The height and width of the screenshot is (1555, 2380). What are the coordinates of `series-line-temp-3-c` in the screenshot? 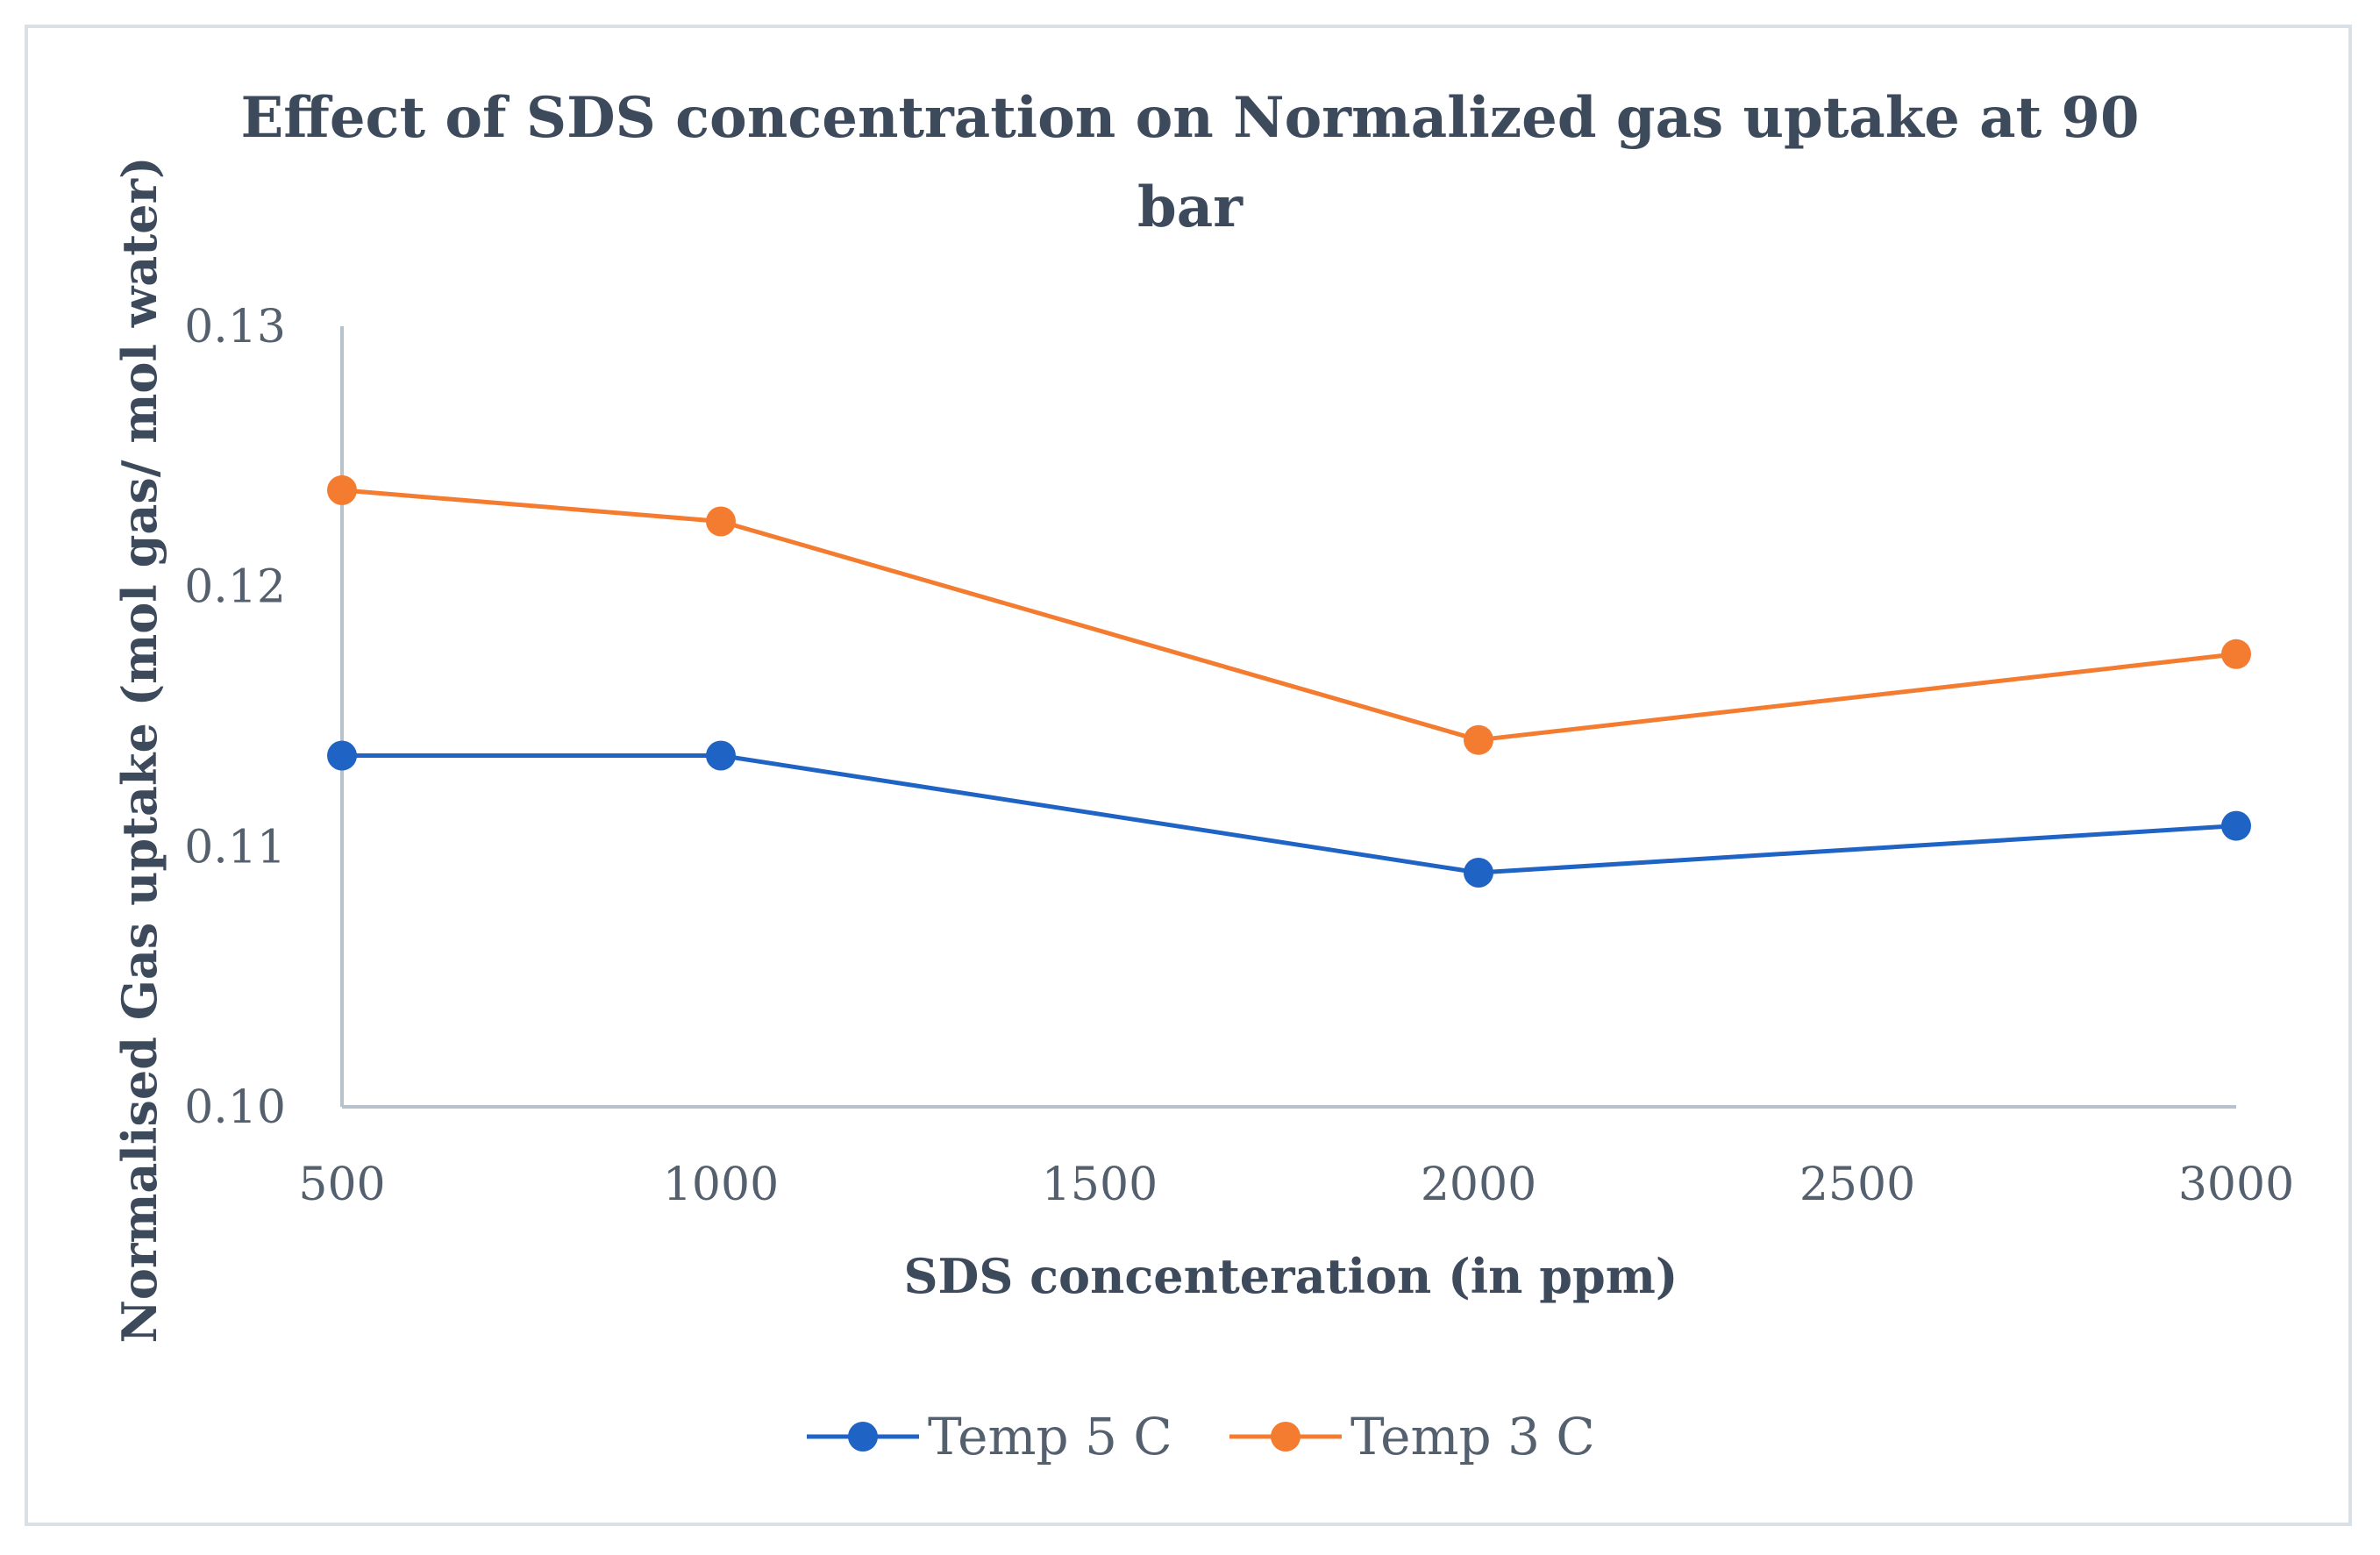 It's located at (1289, 615).